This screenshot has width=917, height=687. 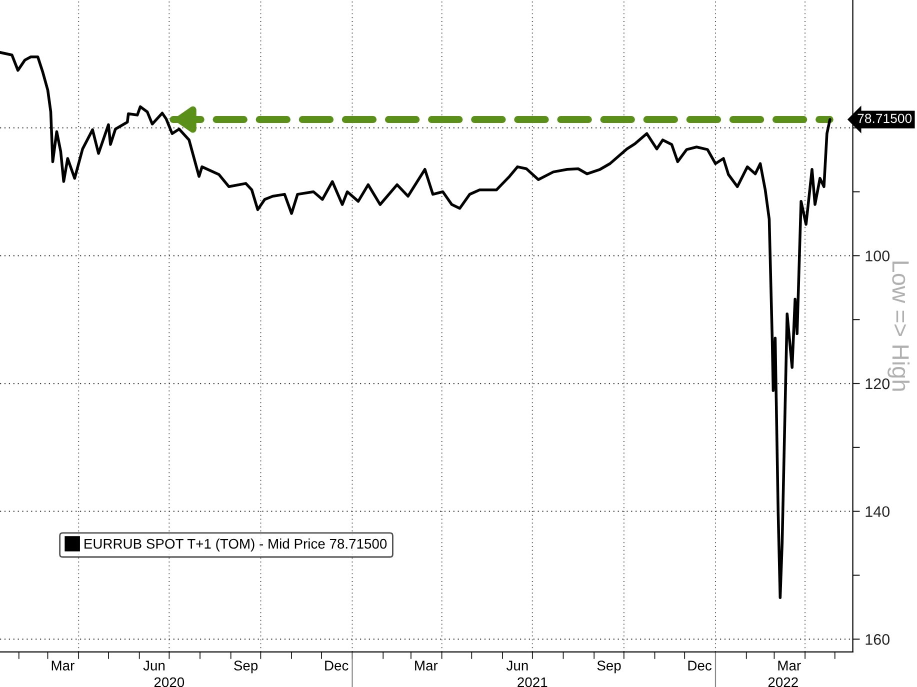 What do you see at coordinates (878, 384) in the screenshot?
I see `y-tick-label: 120` at bounding box center [878, 384].